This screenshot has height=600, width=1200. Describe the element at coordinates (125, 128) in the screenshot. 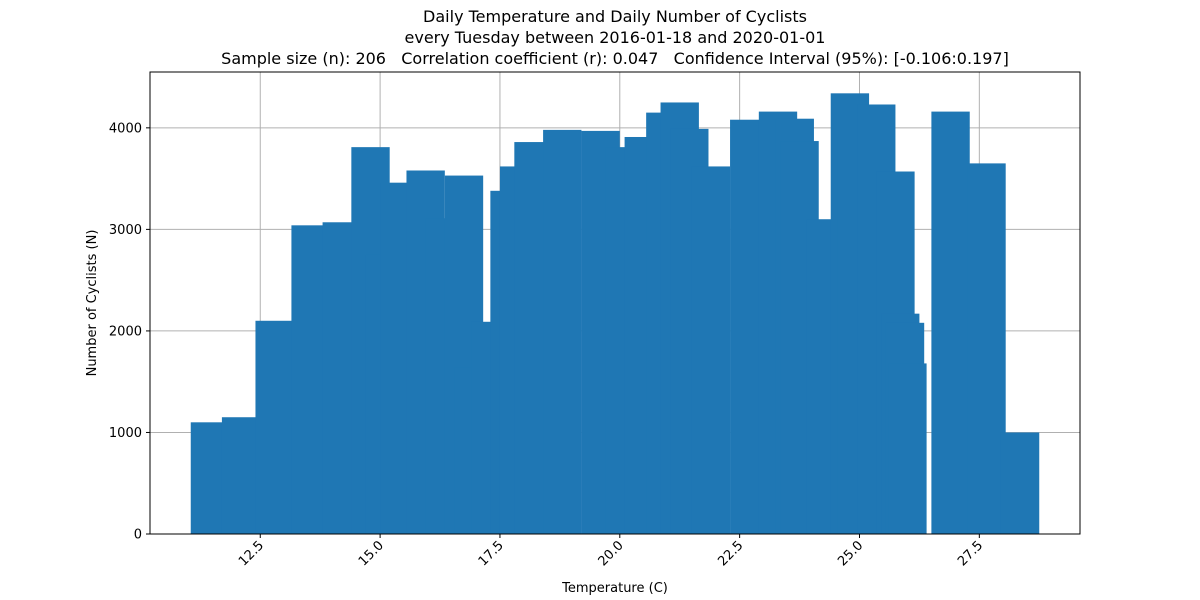

I see `y-tick-label: 4000` at that location.